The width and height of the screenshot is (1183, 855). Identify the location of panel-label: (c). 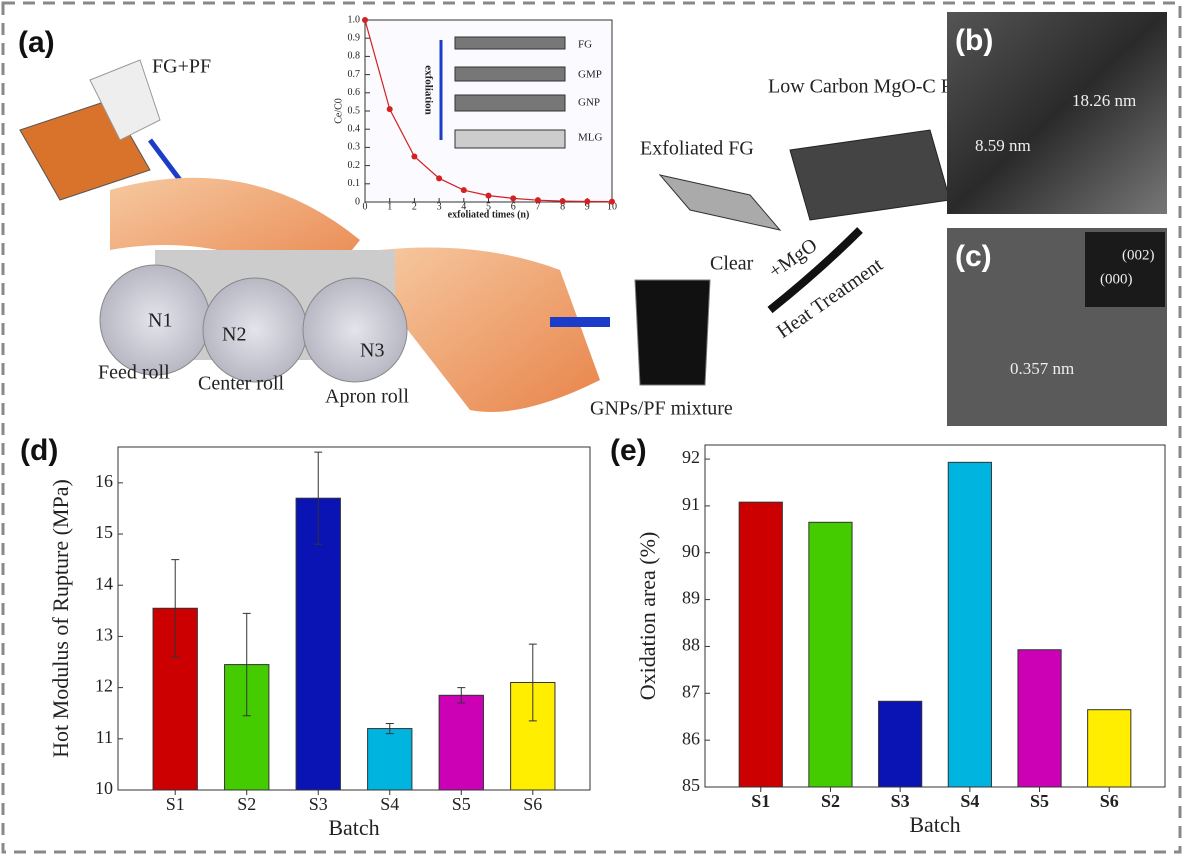
(973, 256).